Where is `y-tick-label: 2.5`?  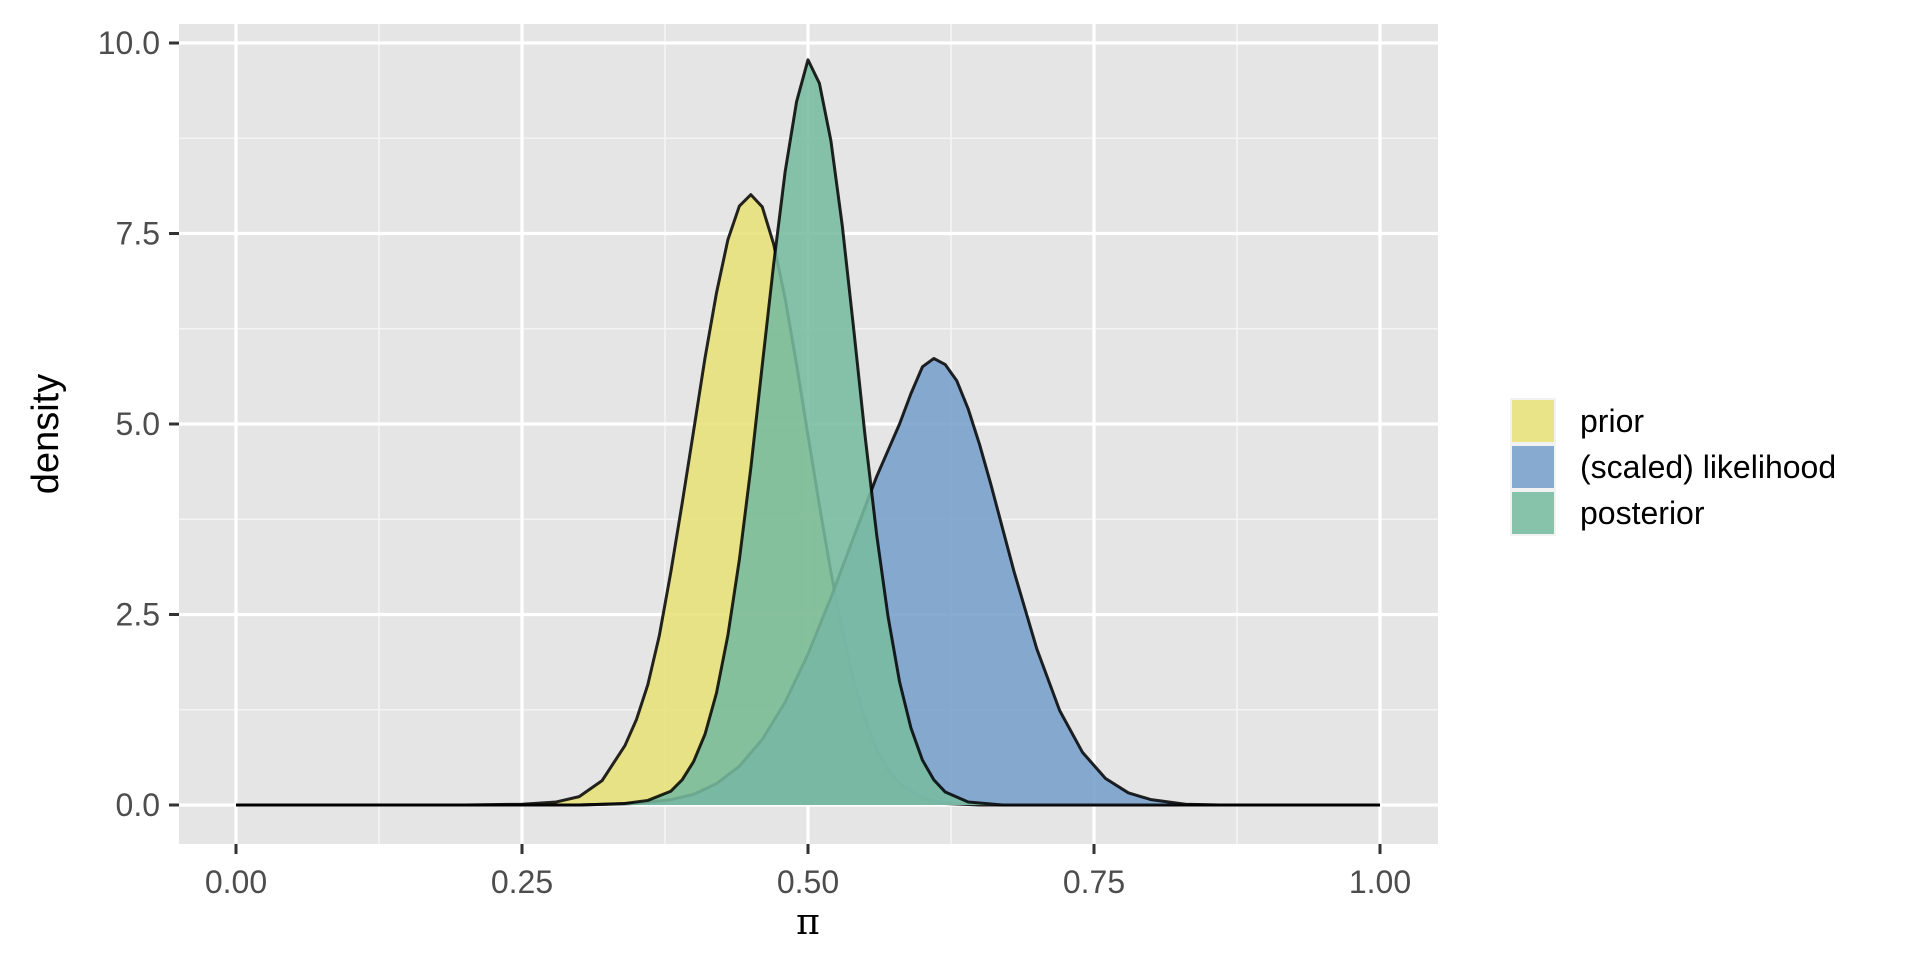
y-tick-label: 2.5 is located at coordinates (138, 615).